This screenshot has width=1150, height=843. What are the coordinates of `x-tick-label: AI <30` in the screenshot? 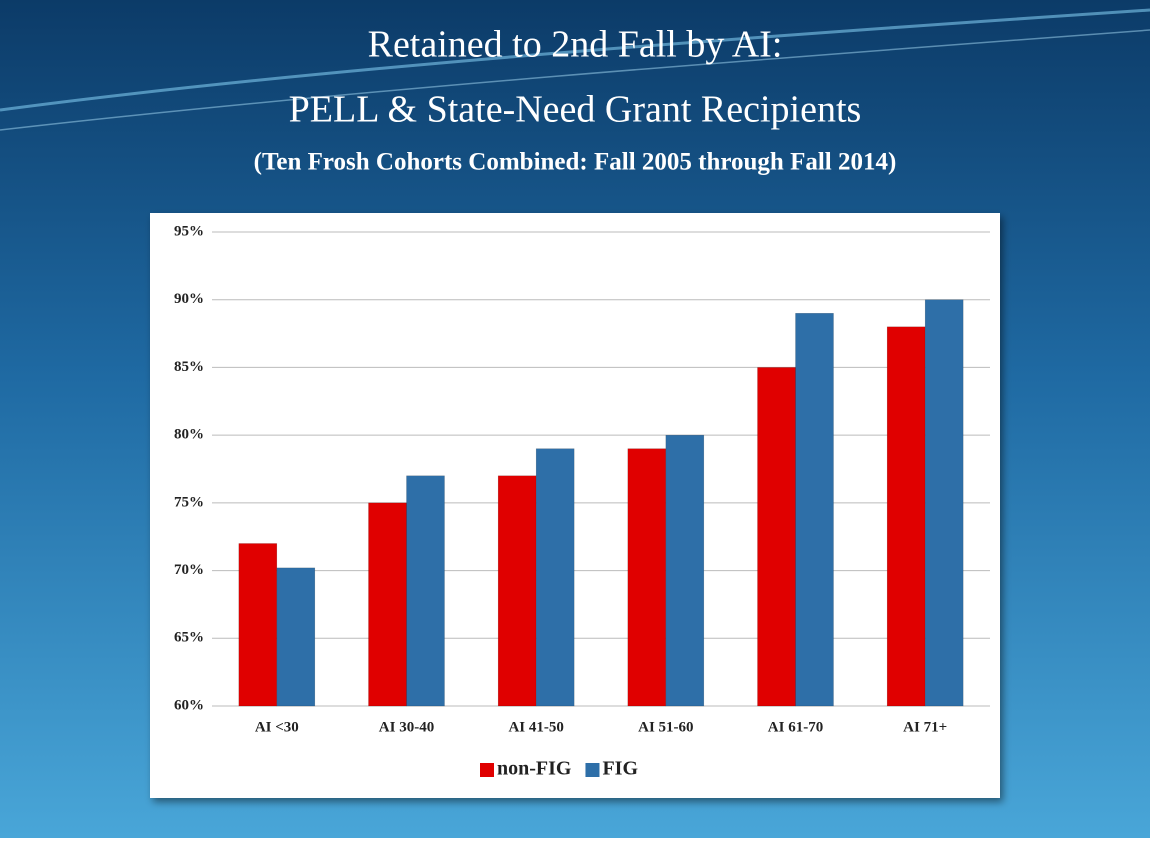 It's located at (277, 727).